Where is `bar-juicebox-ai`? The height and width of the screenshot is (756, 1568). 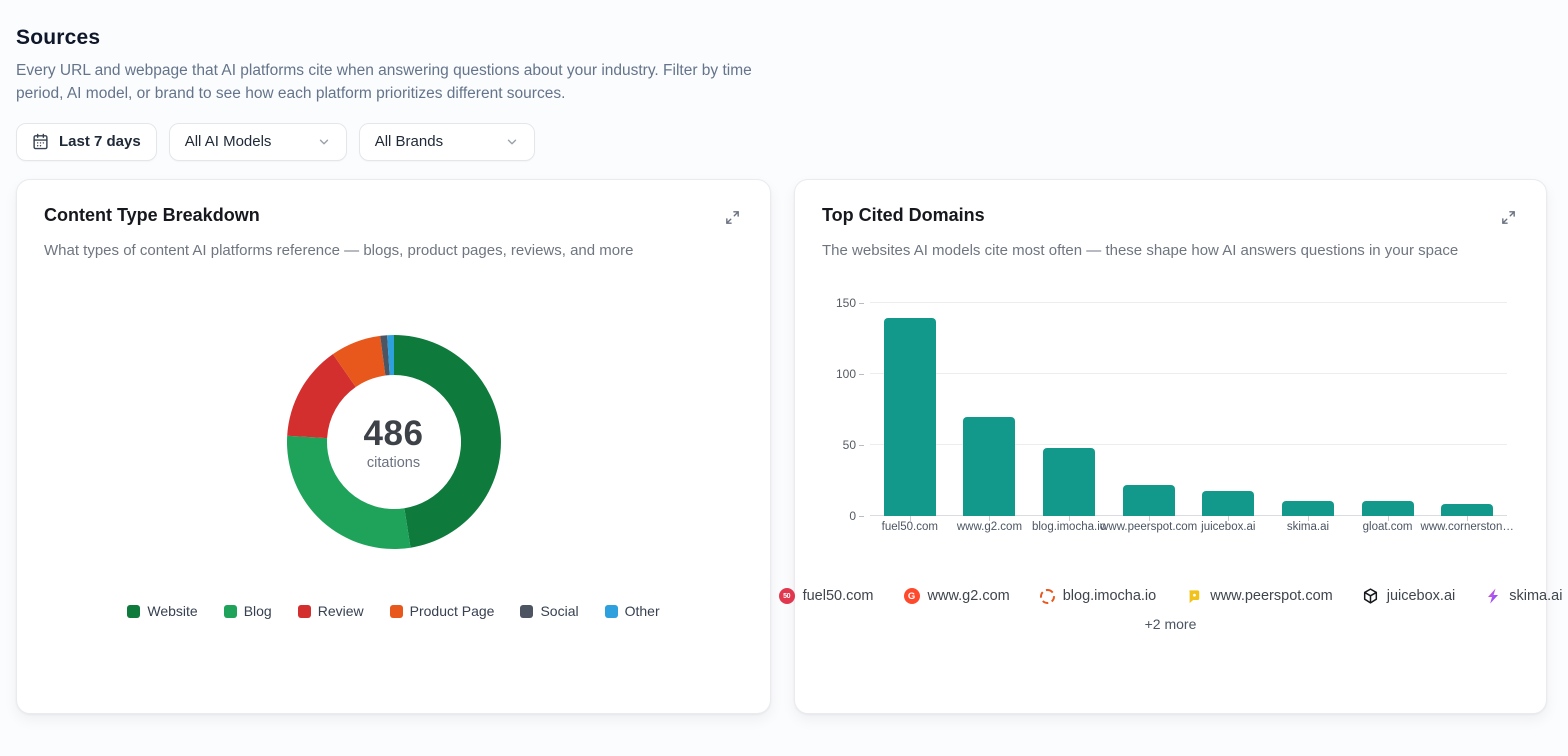
bar-juicebox-ai is located at coordinates (1228, 503).